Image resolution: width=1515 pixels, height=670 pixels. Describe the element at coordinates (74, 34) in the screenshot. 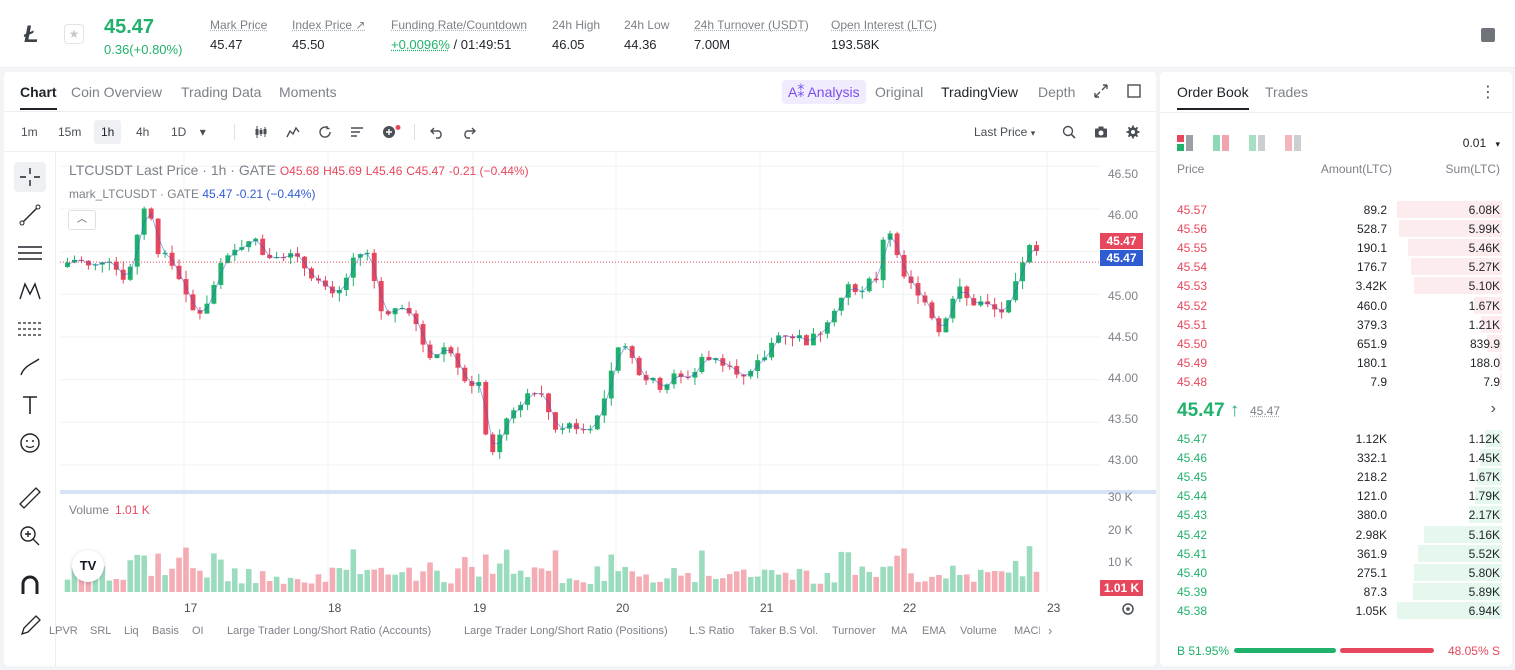

I see `favorite-star-icon: ★` at that location.